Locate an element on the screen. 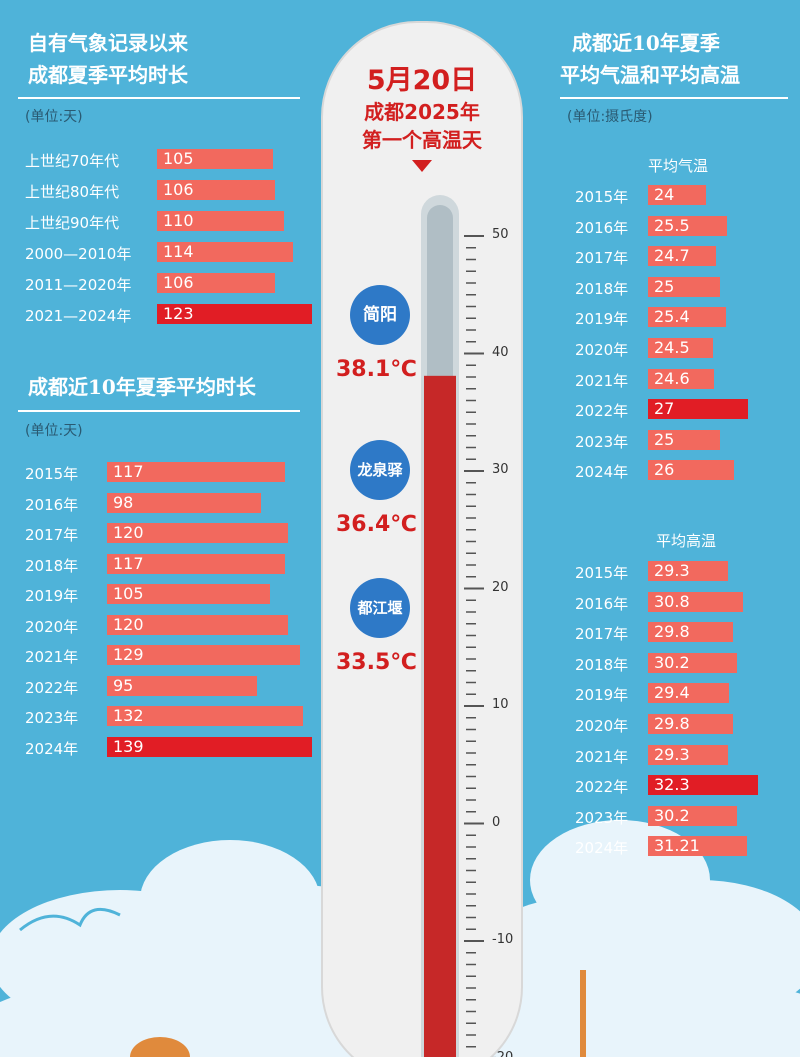 This screenshot has width=800, height=1057. decade-bar: 106 is located at coordinates (216, 190).